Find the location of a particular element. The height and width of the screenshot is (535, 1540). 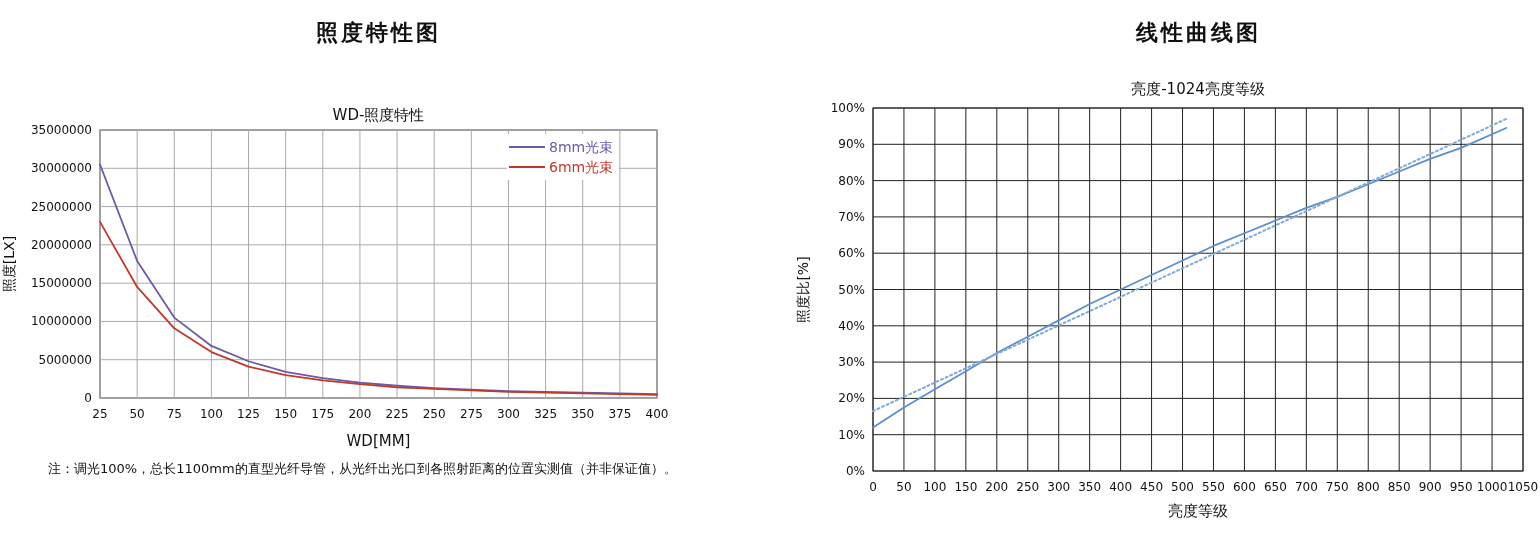

y-tick-label: 90% is located at coordinates (851, 144).